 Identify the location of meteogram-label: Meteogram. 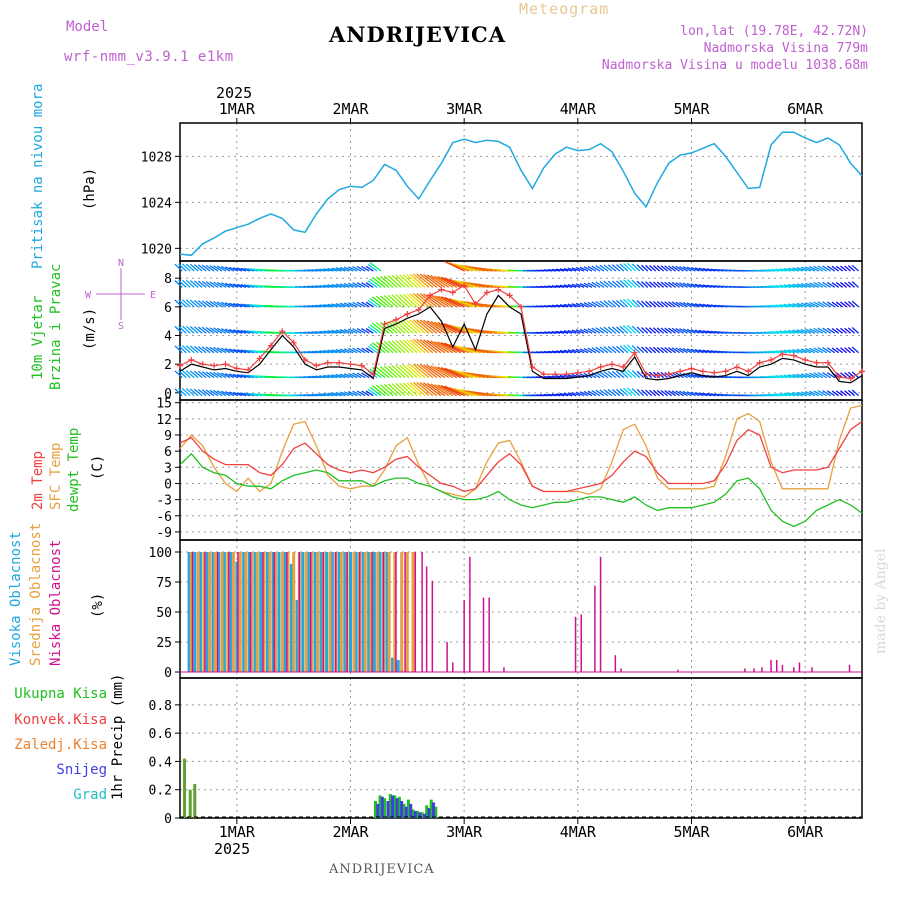
(564, 9).